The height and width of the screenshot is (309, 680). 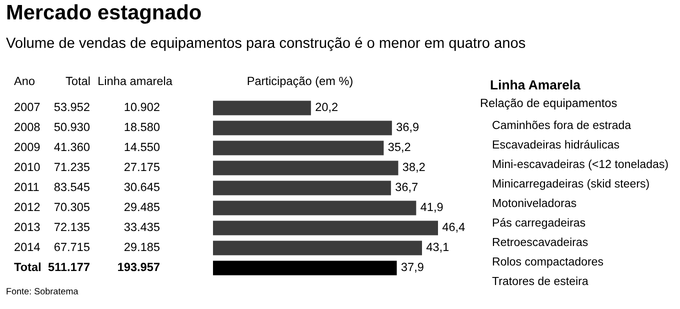 I want to click on data-label: 20,2, so click(x=327, y=107).